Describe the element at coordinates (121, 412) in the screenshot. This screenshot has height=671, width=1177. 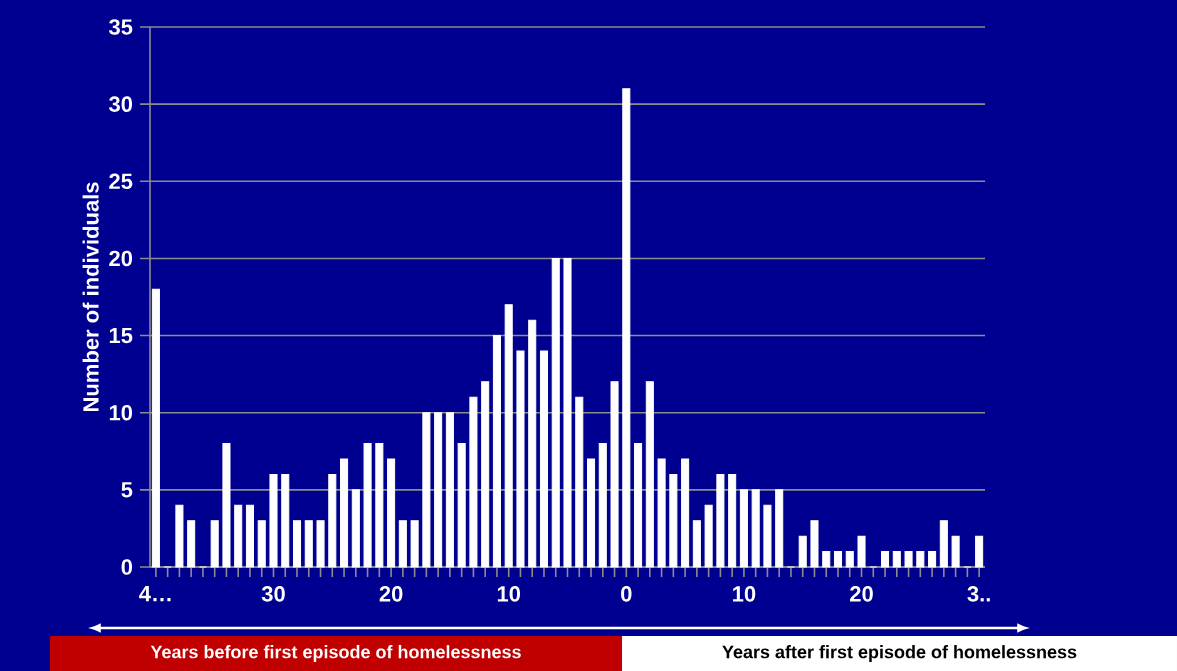
I see `y-tick-label: 10` at that location.